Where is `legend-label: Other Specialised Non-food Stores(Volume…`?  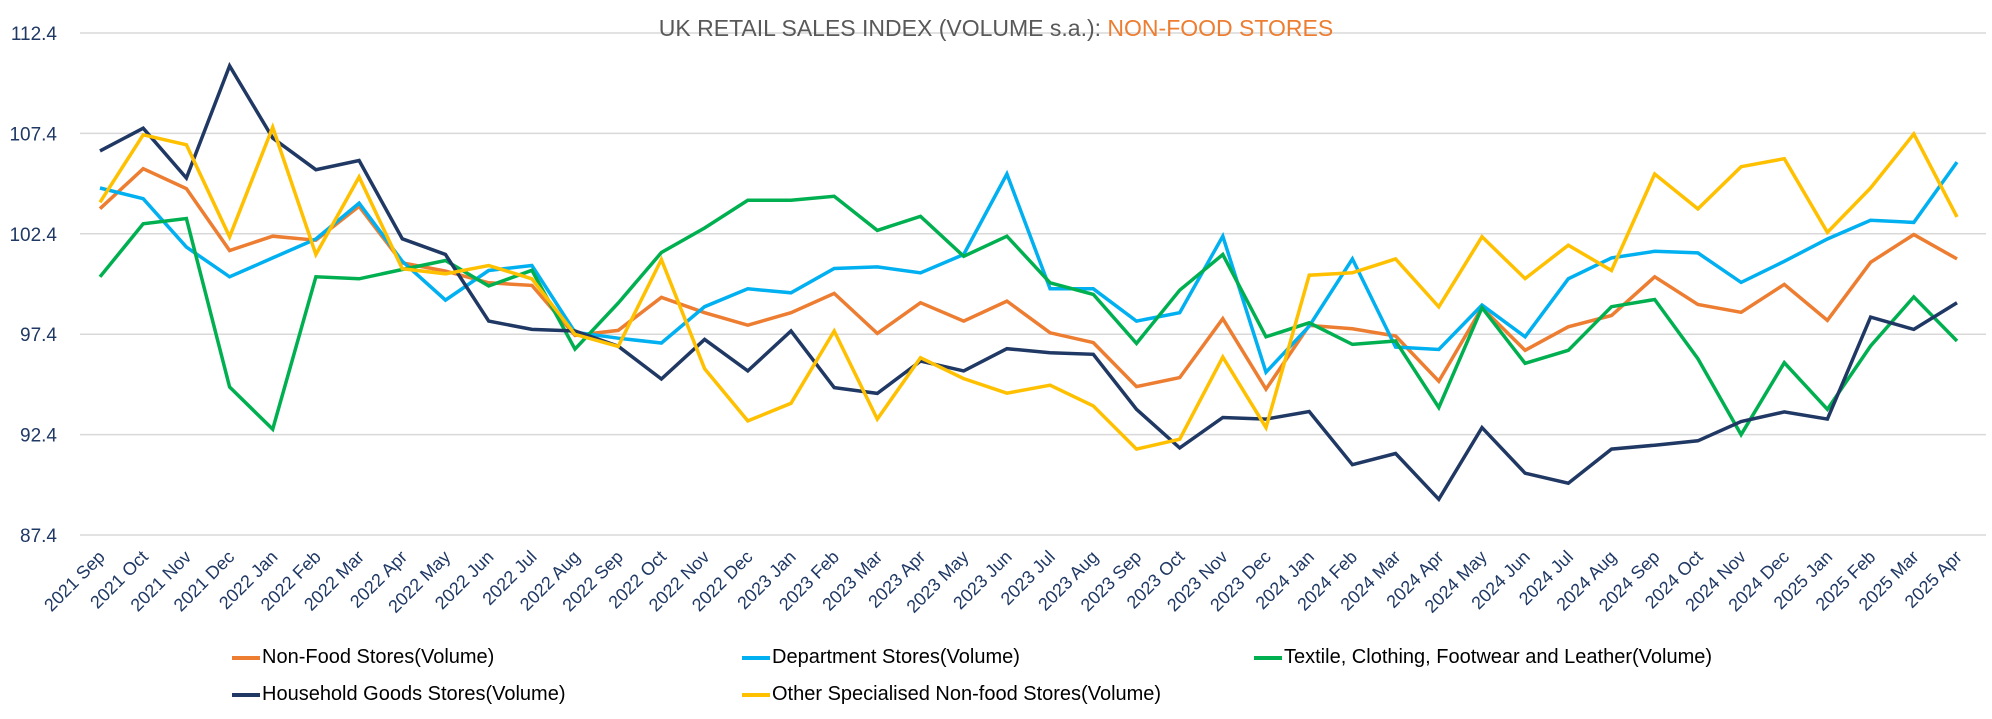
legend-label: Other Specialised Non-food Stores(Volume… is located at coordinates (967, 694).